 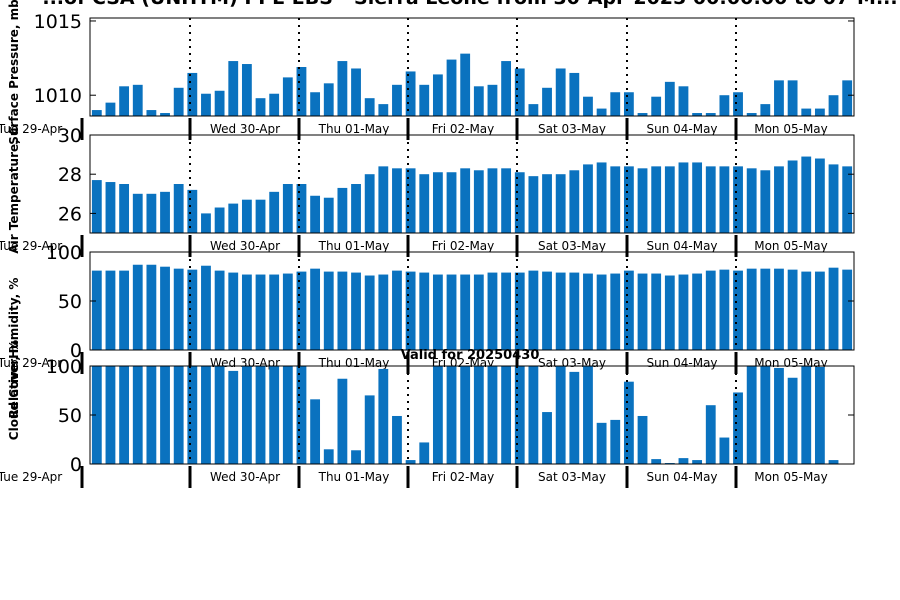 I want to click on ytick-label-p4-0: 0, so click(x=76, y=465).